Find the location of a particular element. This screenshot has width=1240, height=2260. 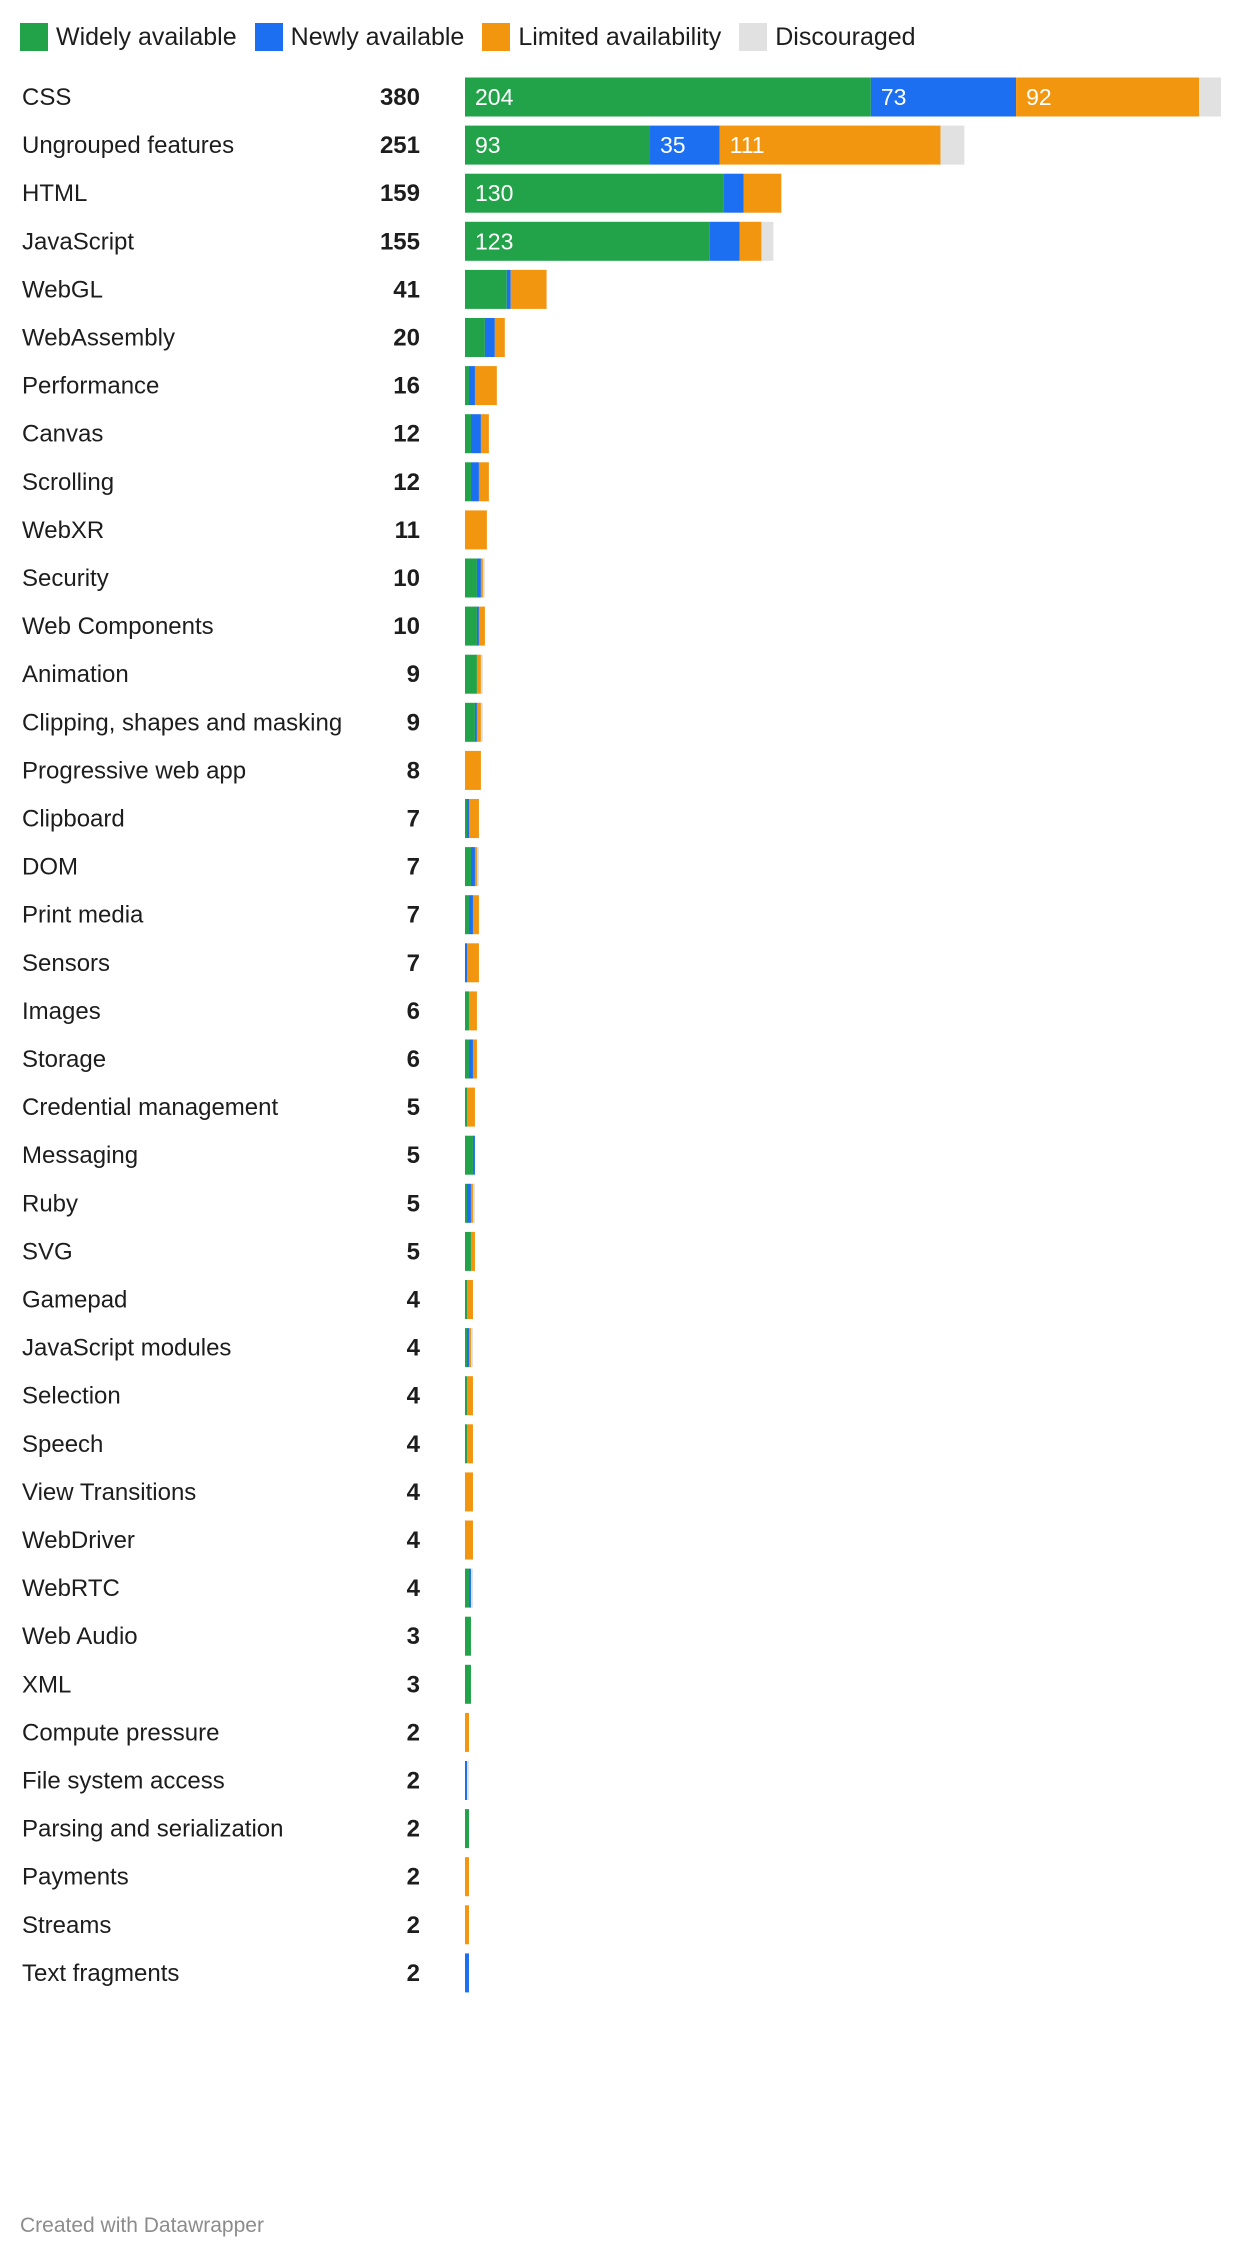

legend-item-limited: Limited availability is located at coordinates (601, 37).